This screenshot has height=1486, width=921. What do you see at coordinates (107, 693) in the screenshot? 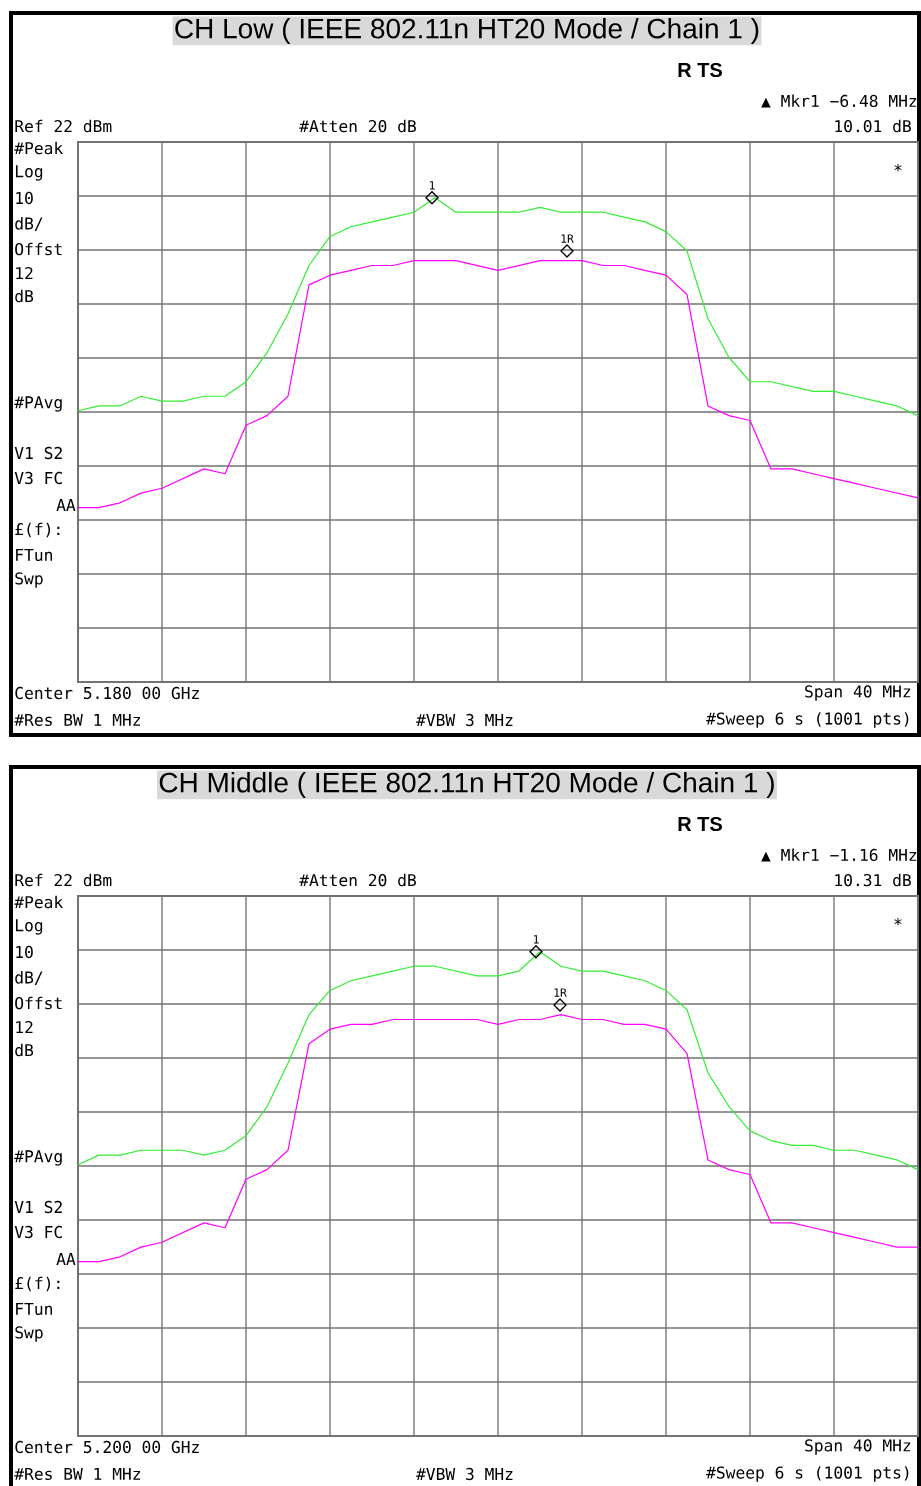
I see `text: Center 5.180 00 GHz` at bounding box center [107, 693].